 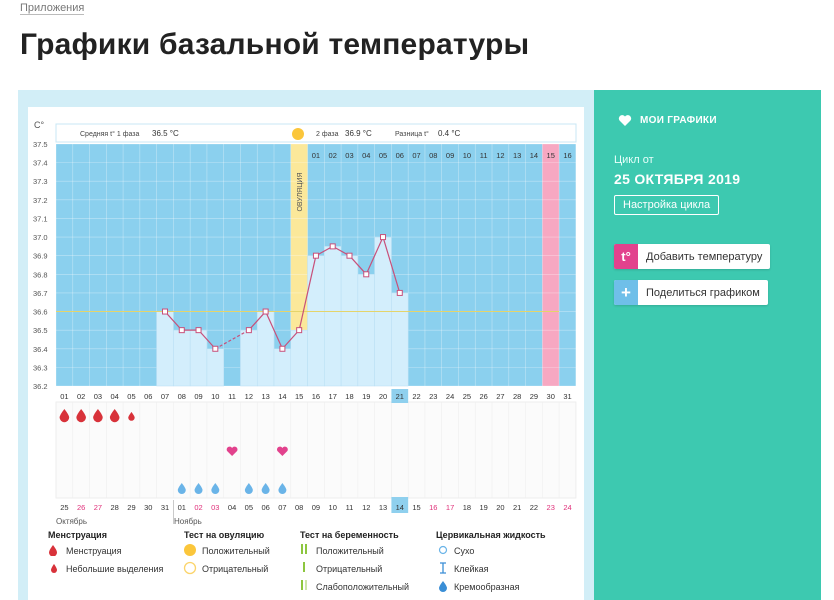 What do you see at coordinates (551, 396) in the screenshot?
I see `cycle-day-label: 30` at bounding box center [551, 396].